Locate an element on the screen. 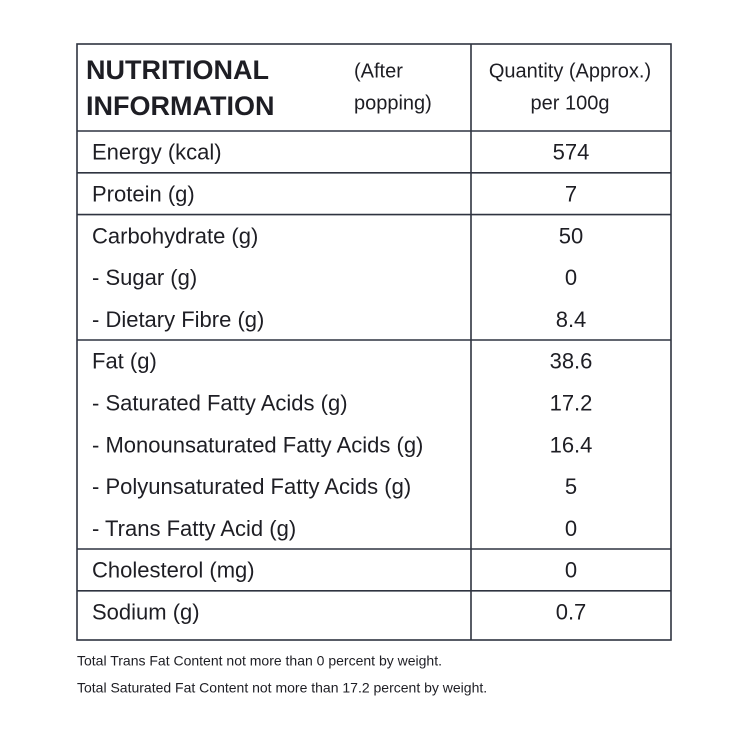 This screenshot has height=742, width=748. nutrient-label: - Monounsaturated Fatty Acids (g) is located at coordinates (257, 444).